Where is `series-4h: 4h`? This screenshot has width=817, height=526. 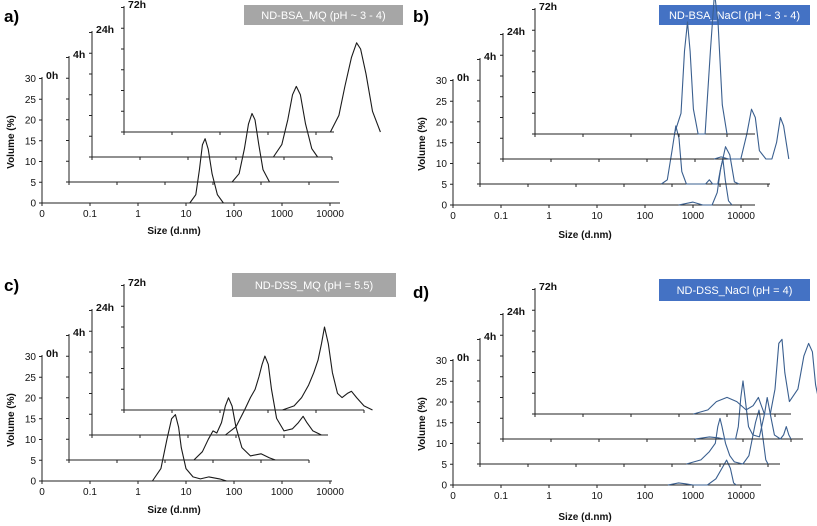
series-4h: 4h is located at coordinates (623, 119).